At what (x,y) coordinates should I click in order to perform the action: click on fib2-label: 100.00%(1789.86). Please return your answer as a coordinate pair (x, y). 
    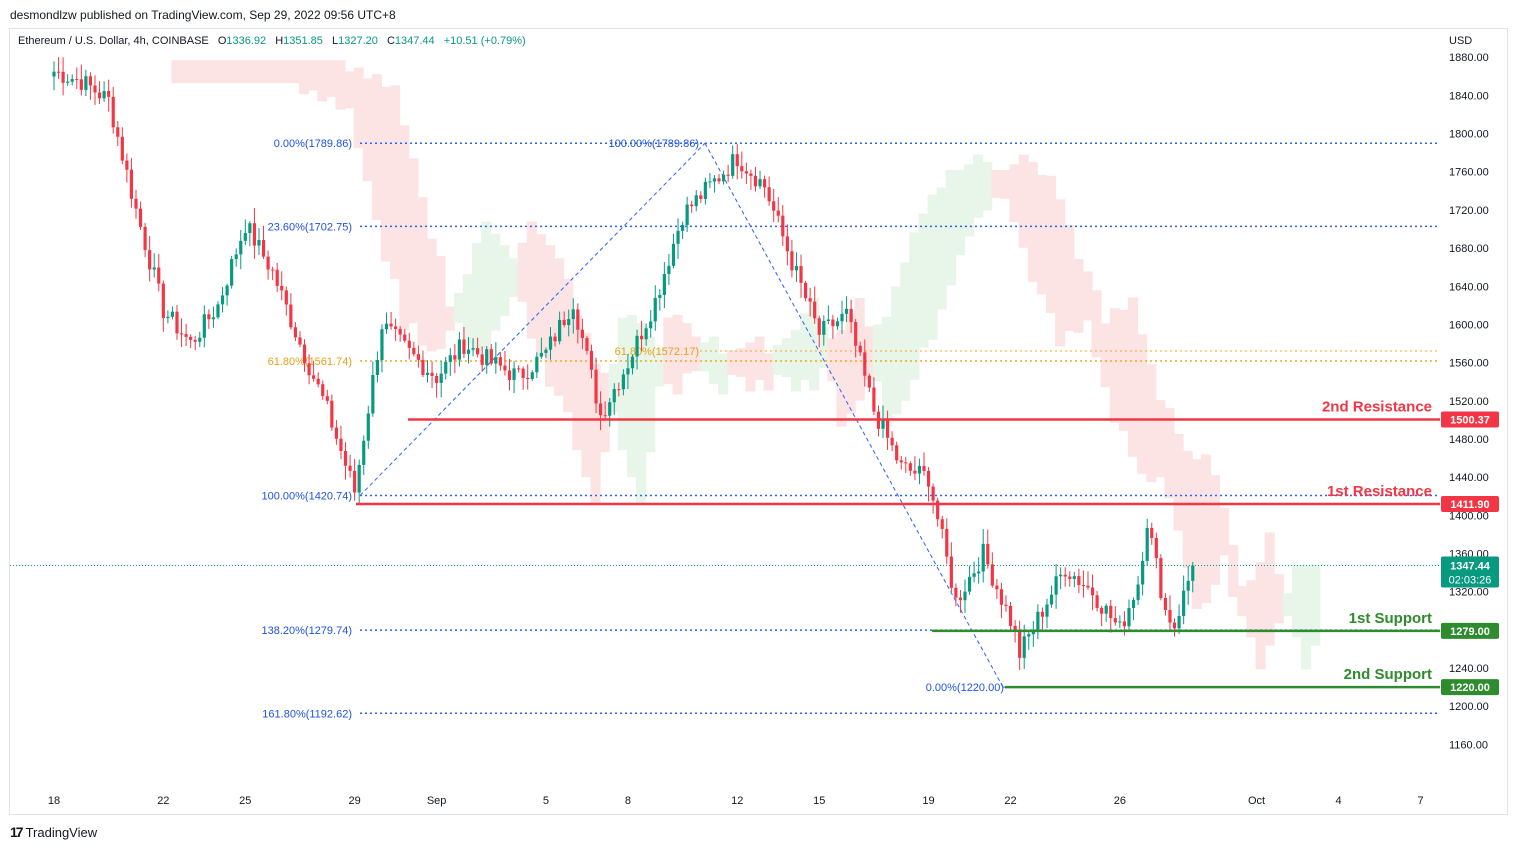
    Looking at the image, I should click on (653, 144).